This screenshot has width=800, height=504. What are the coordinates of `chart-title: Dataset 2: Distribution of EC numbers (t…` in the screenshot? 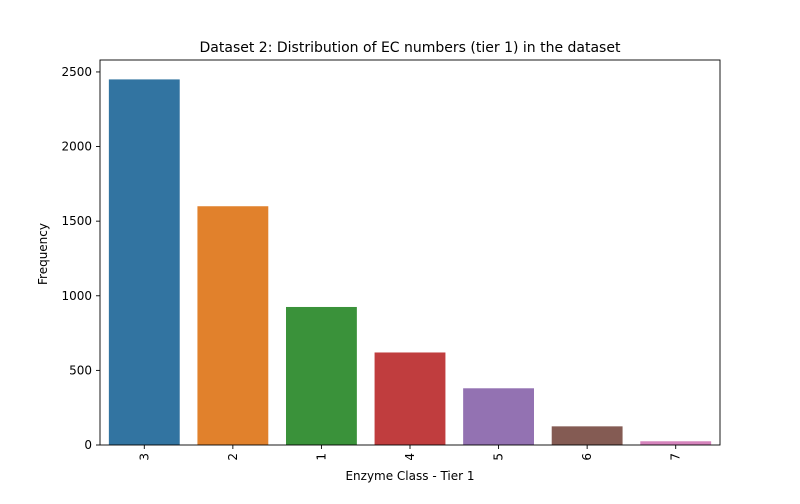 It's located at (410, 48).